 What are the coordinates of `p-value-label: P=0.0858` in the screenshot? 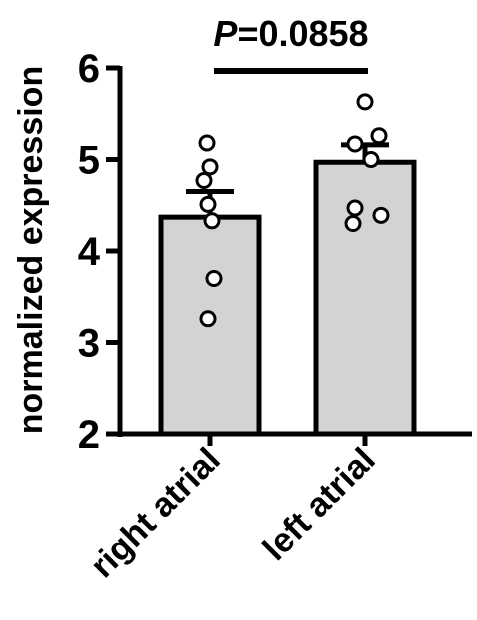 It's located at (290, 33).